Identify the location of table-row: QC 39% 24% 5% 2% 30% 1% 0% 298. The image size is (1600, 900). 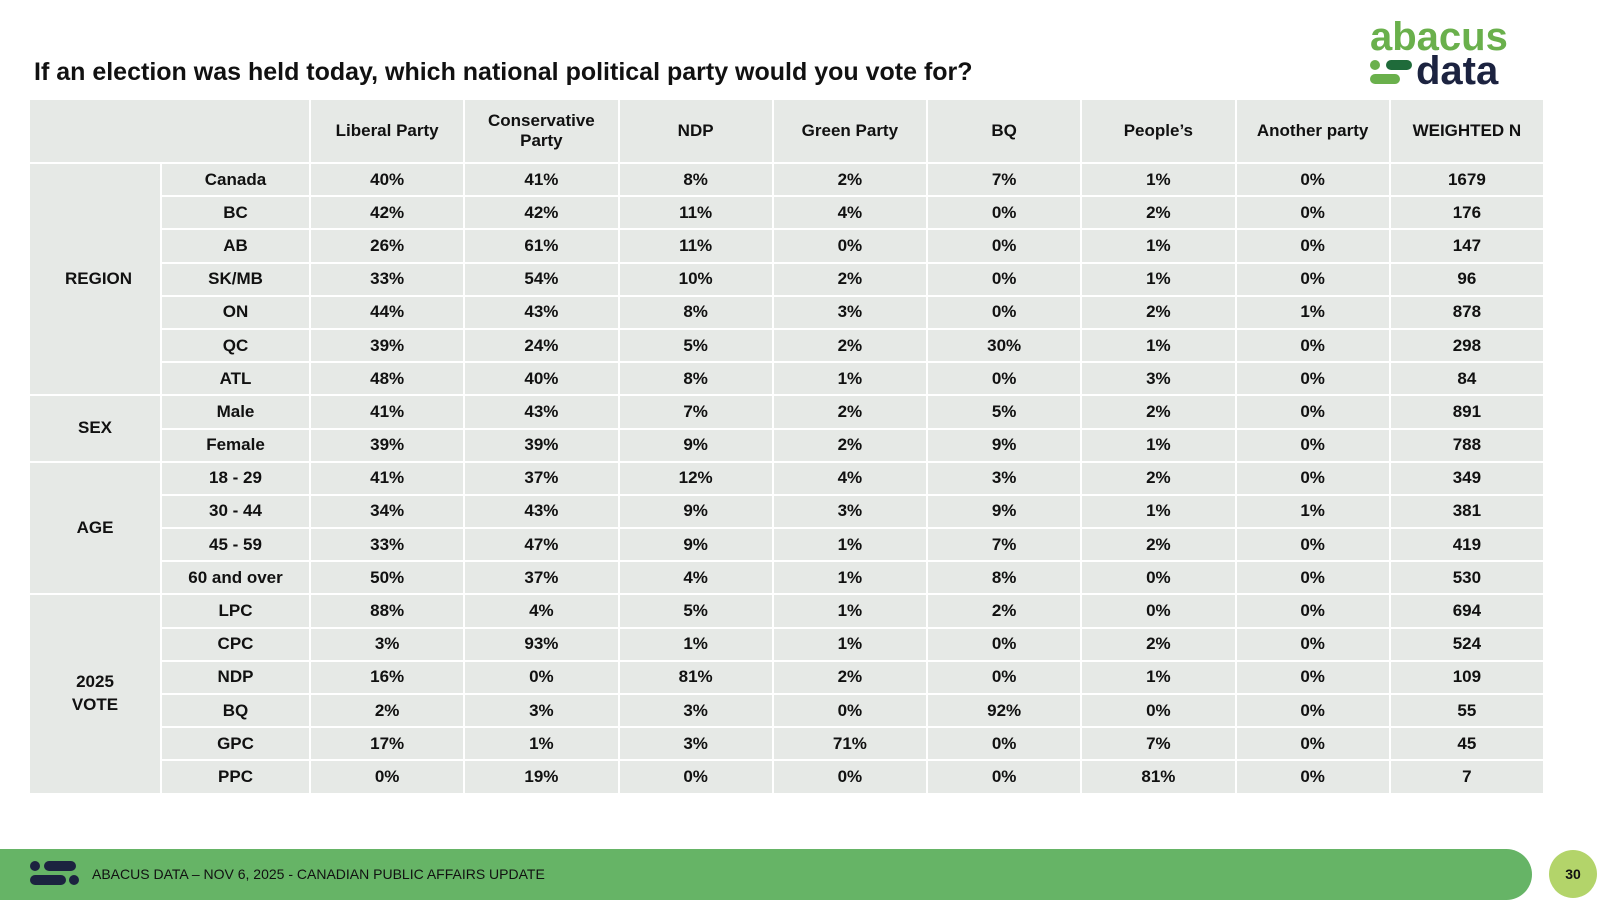
(787, 345).